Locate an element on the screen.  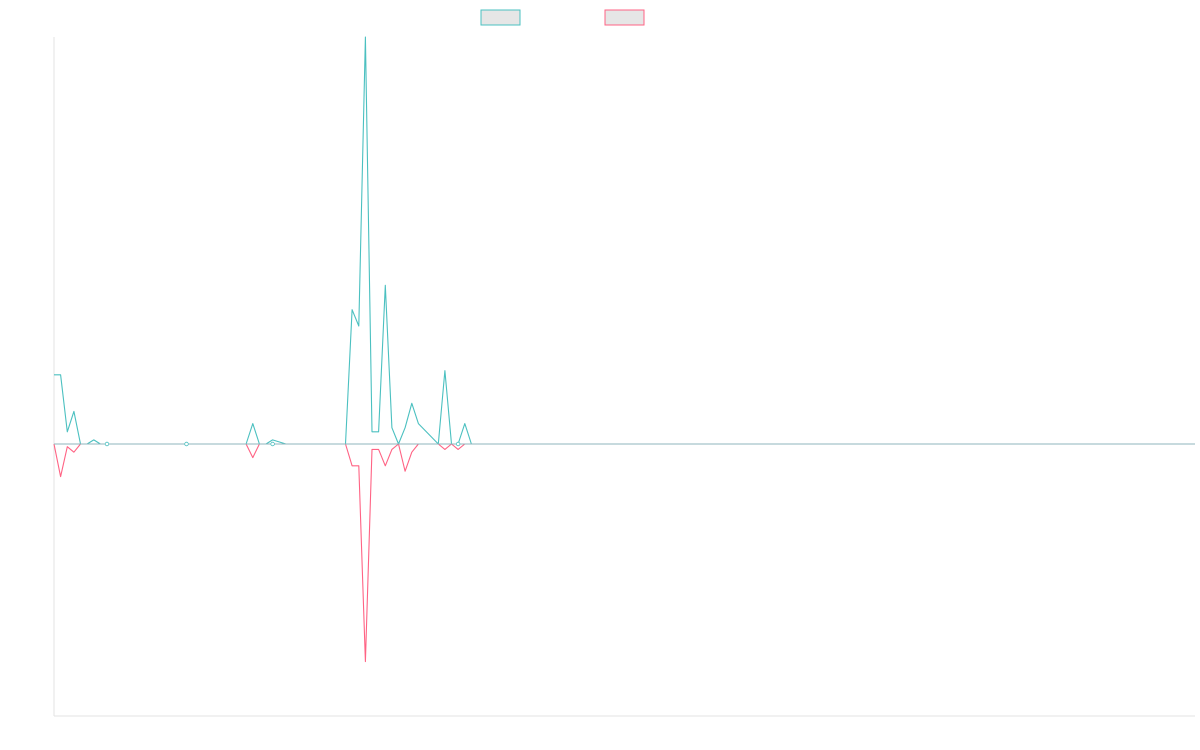
legend is located at coordinates (562, 17).